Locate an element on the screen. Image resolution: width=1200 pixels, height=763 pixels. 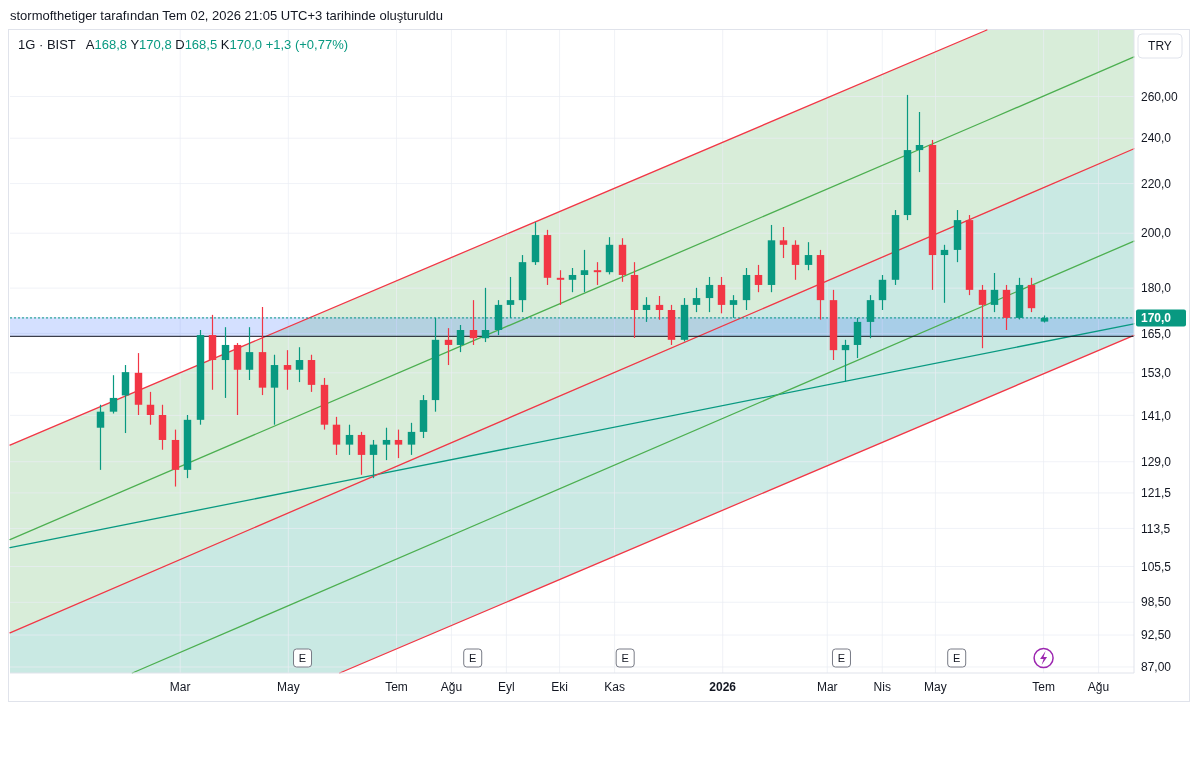
y-tick-label: 98,50 is located at coordinates (1156, 602).